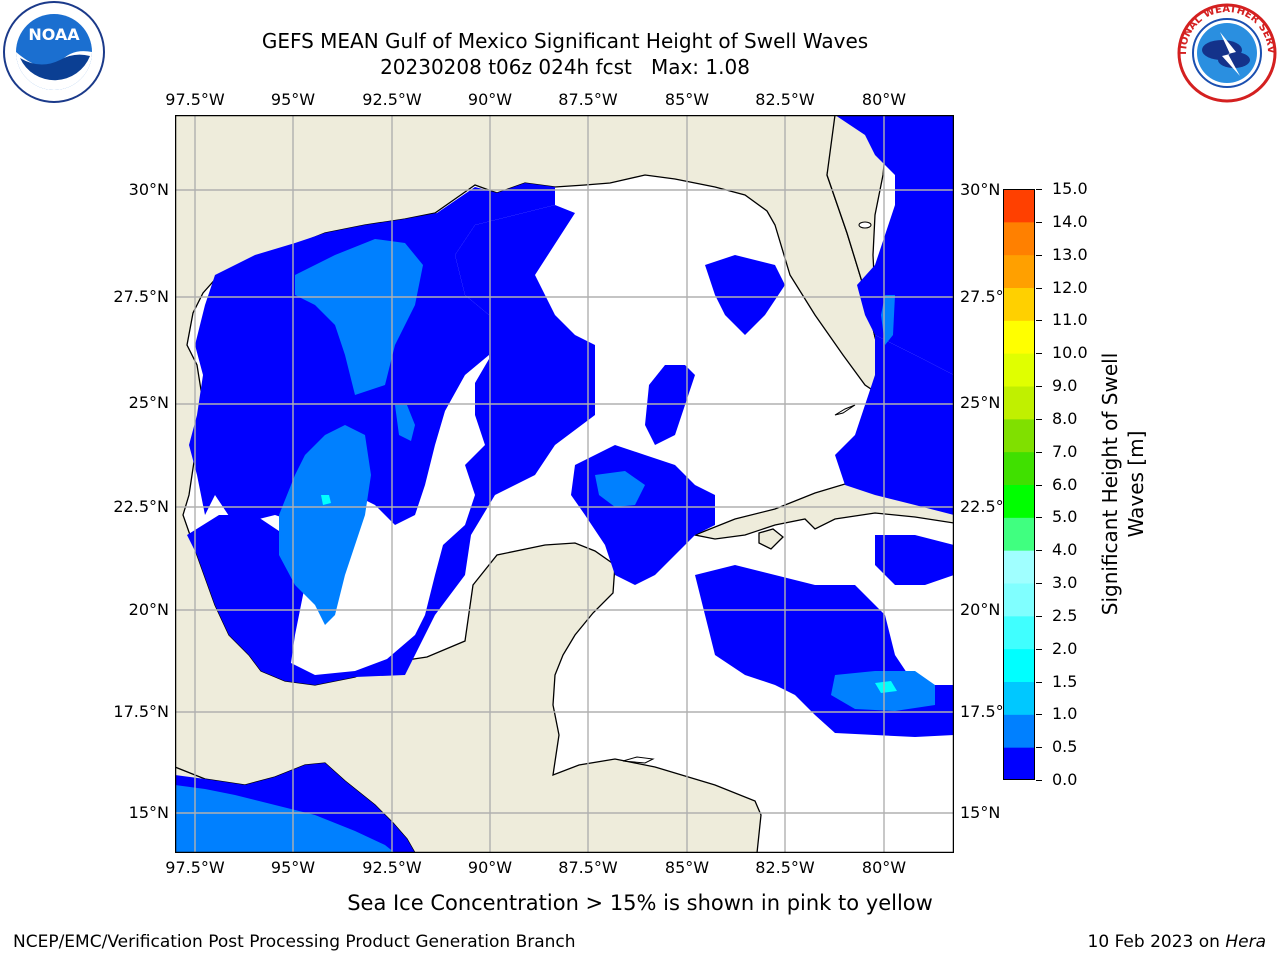 The image size is (1280, 960). I want to click on lon-label-top: 80°W, so click(884, 99).